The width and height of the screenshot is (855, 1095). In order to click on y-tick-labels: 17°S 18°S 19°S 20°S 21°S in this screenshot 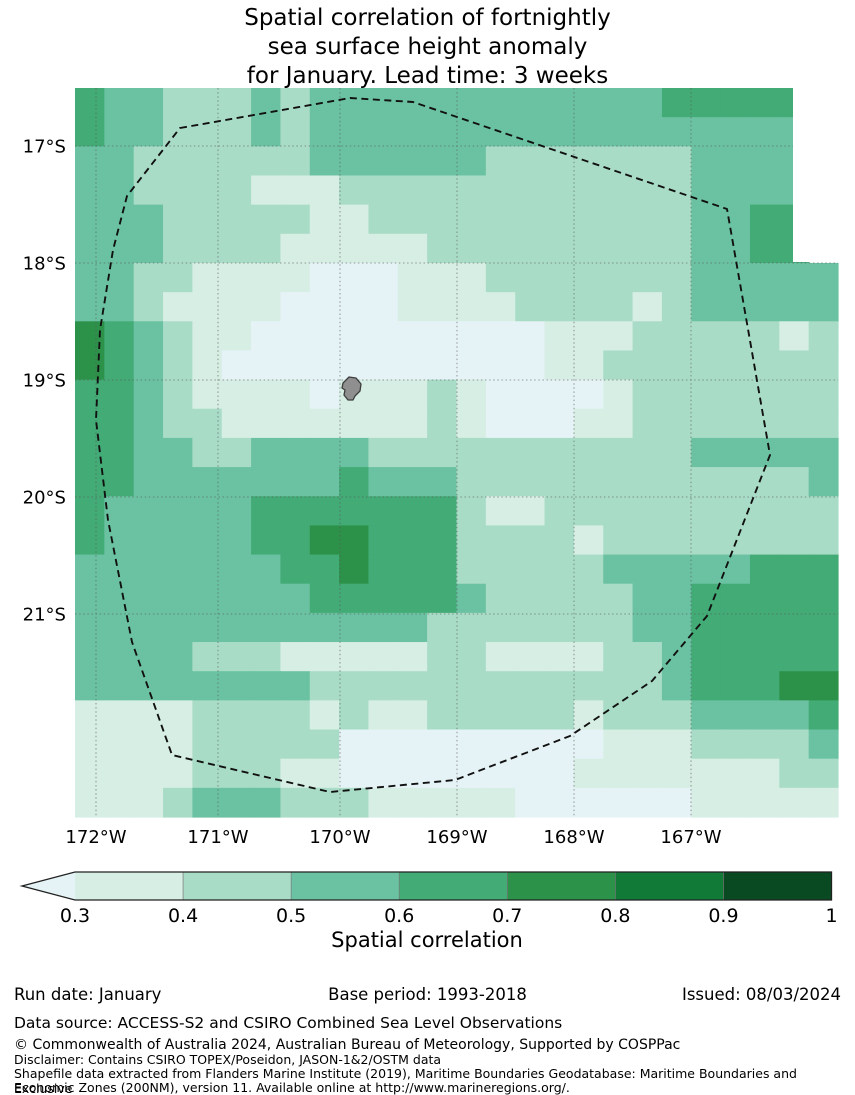, I will do `click(44, 381)`.